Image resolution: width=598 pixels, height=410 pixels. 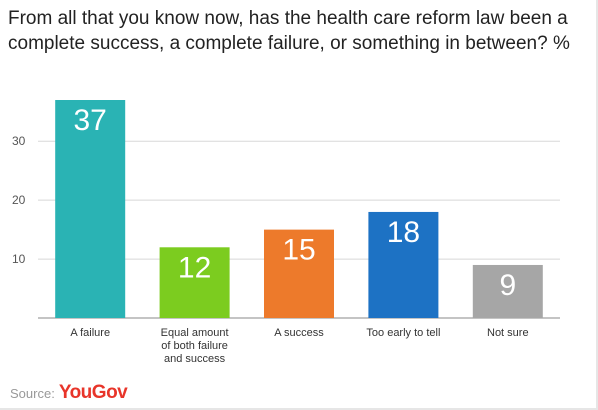 I want to click on x-tick-label: A success, so click(x=299, y=333).